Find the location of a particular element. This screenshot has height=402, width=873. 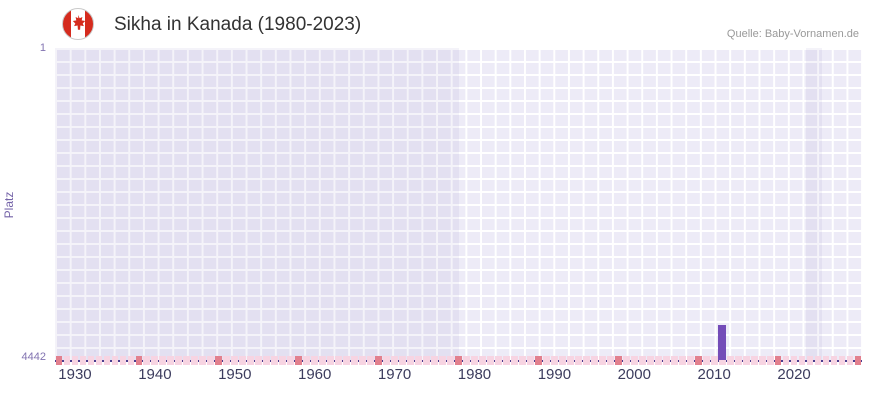

x-tick-label: 1950 is located at coordinates (235, 374).